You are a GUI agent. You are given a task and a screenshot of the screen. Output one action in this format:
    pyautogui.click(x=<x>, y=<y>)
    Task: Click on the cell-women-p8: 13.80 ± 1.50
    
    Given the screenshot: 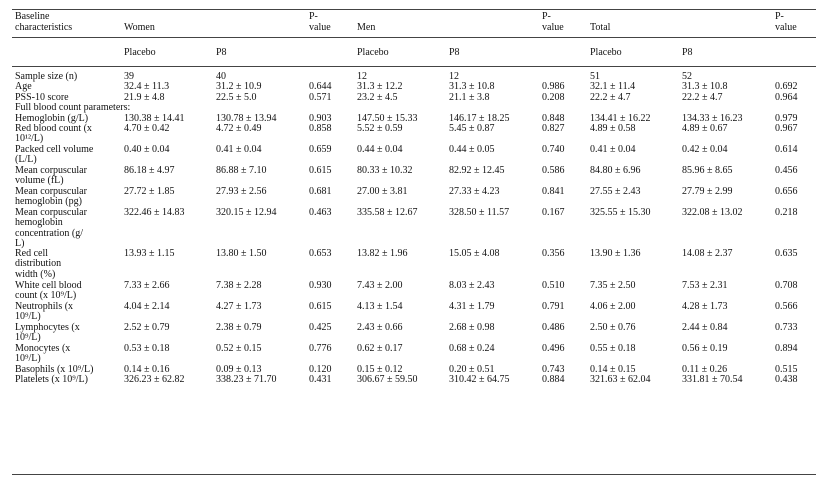 What is the action you would take?
    pyautogui.click(x=241, y=253)
    